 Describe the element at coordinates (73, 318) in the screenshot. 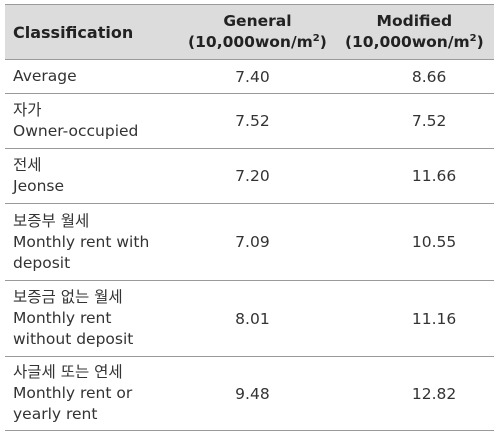

I see `row-label: 보증금 없는 월세 Monthly rent without deposit` at that location.